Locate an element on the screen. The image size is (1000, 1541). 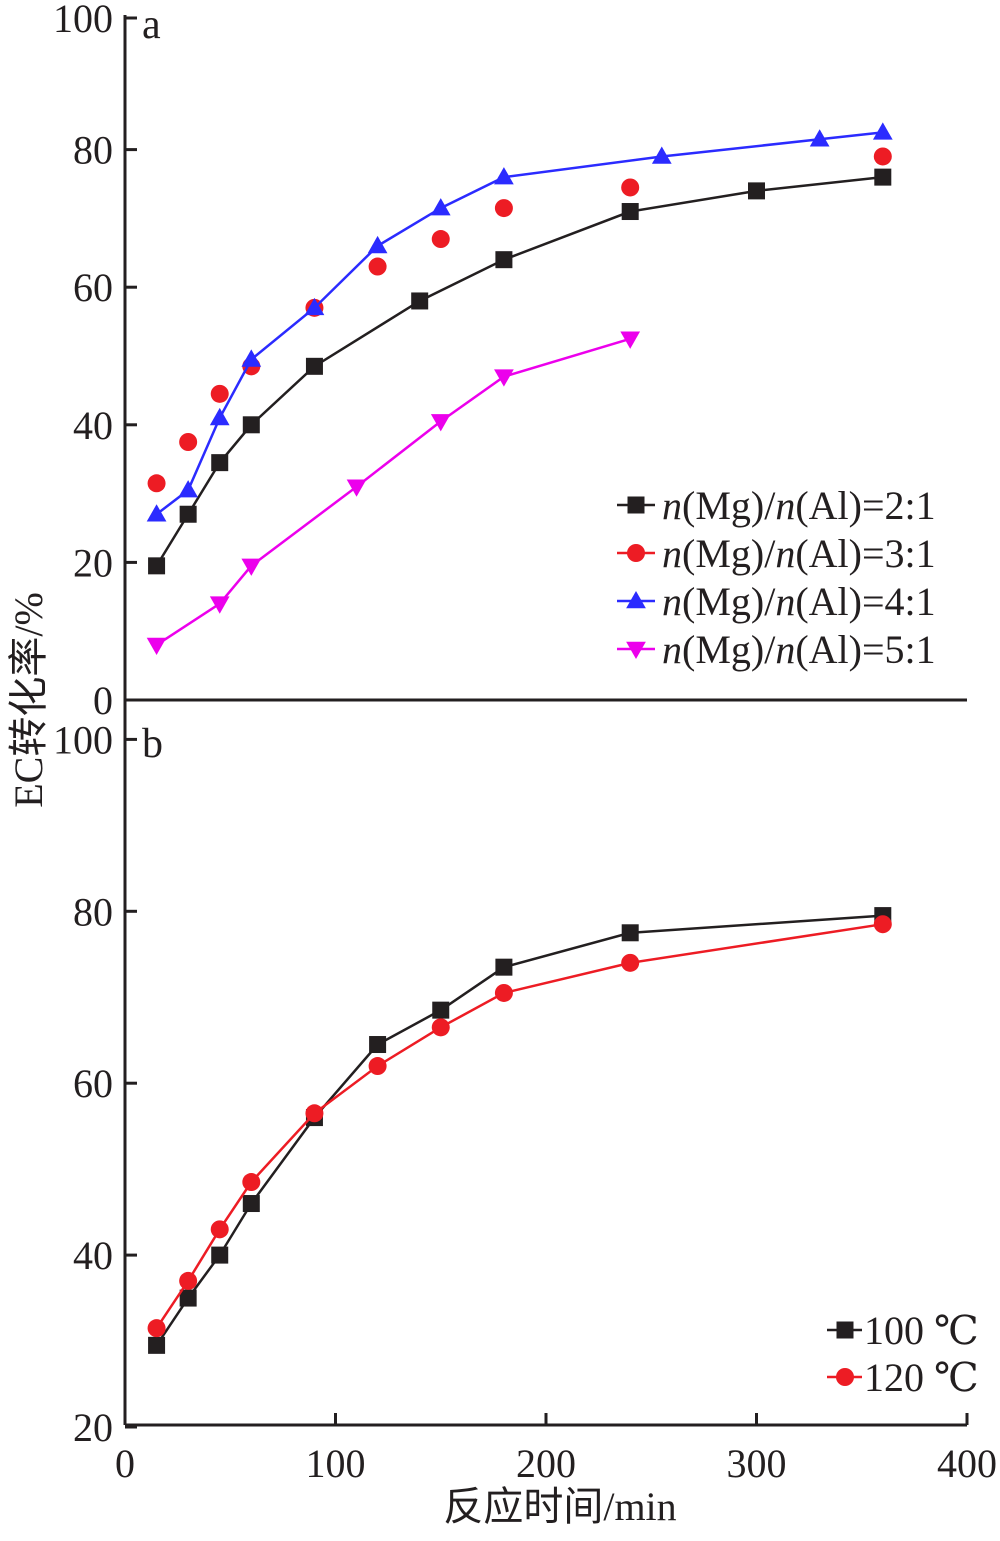
x-tick-label: 0 is located at coordinates (125, 1463).